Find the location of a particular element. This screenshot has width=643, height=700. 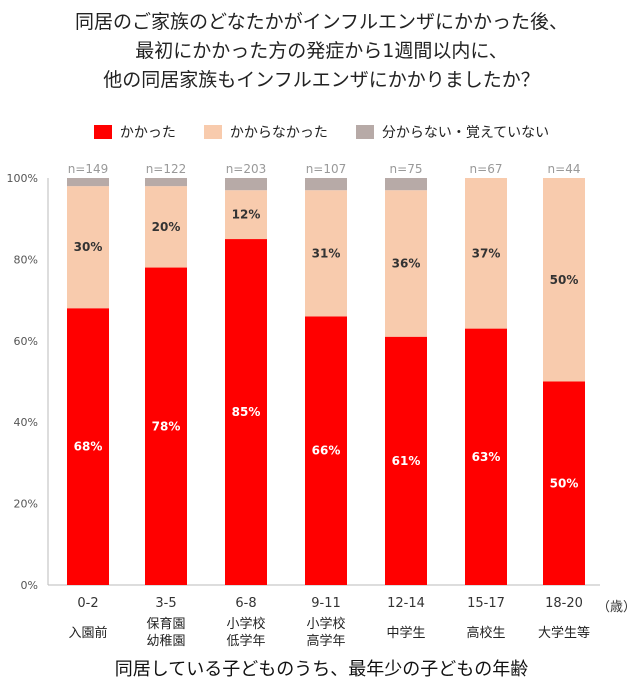

n-label: n=122 is located at coordinates (166, 169).